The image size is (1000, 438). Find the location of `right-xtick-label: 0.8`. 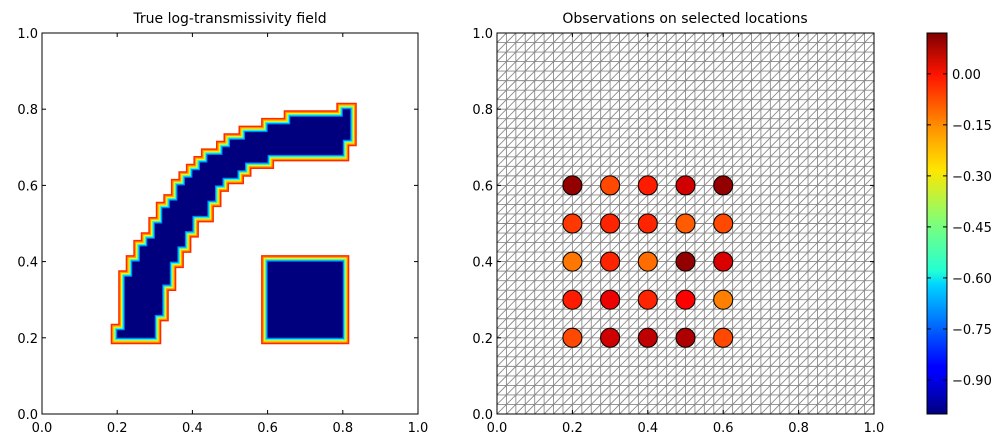

right-xtick-label: 0.8 is located at coordinates (798, 428).